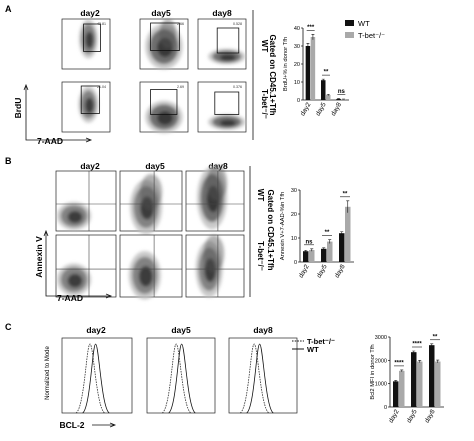  I want to click on flow-a-r0-c0: 43.81, so click(86, 44).